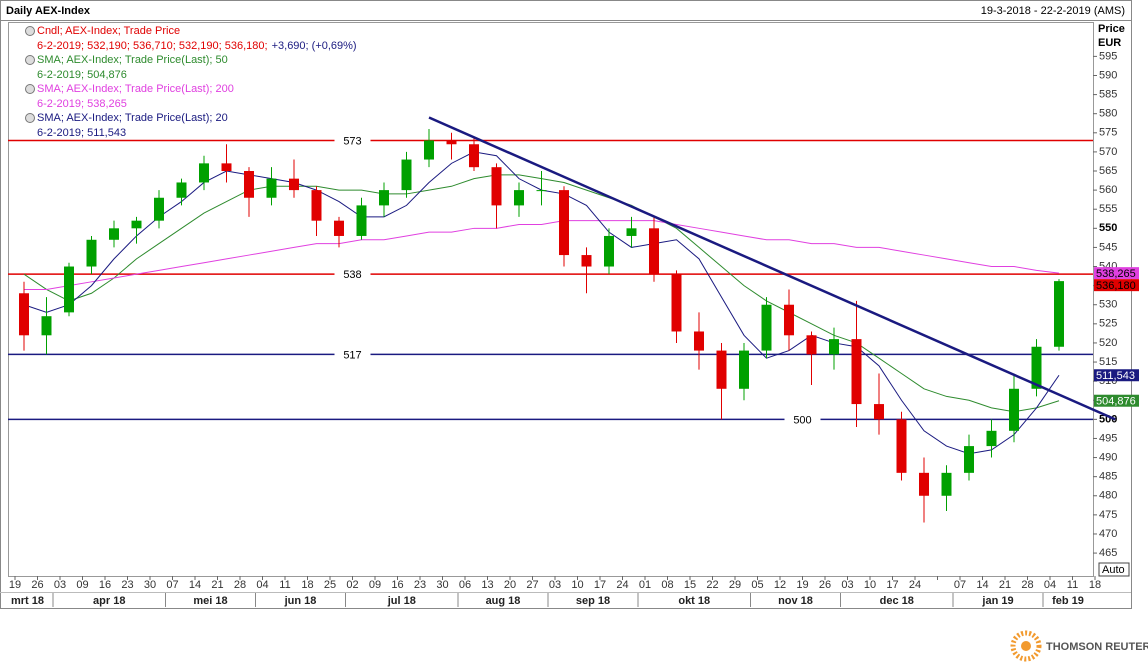 This screenshot has height=670, width=1148. I want to click on y-tick-label: 470, so click(1108, 534).